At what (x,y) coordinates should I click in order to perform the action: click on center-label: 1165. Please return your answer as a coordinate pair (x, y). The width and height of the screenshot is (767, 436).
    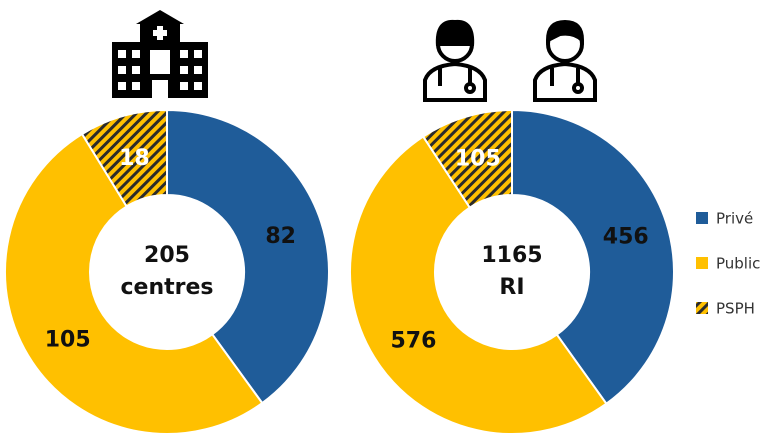
    Looking at the image, I should click on (511, 255).